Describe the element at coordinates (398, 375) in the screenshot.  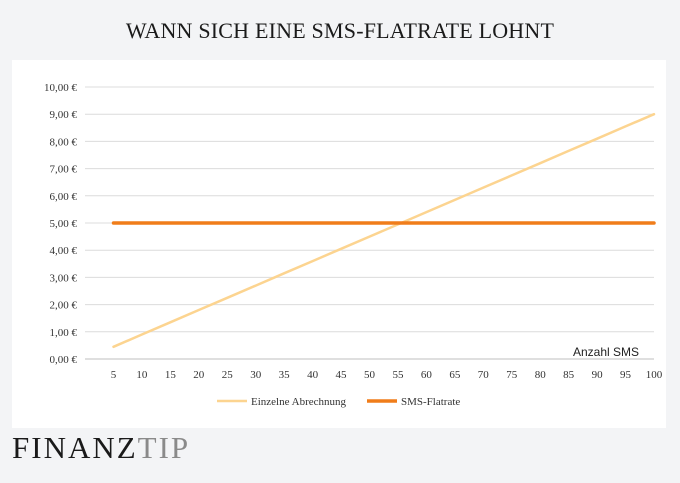
I see `x-tick-label: 55` at that location.